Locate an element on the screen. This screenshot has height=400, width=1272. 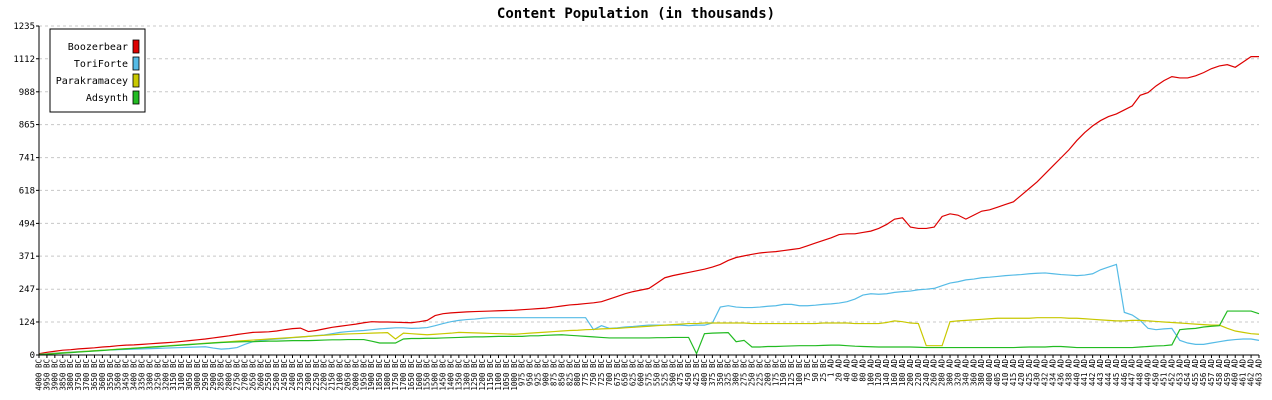
x-tick-label: 450 AD is located at coordinates (1156, 373).